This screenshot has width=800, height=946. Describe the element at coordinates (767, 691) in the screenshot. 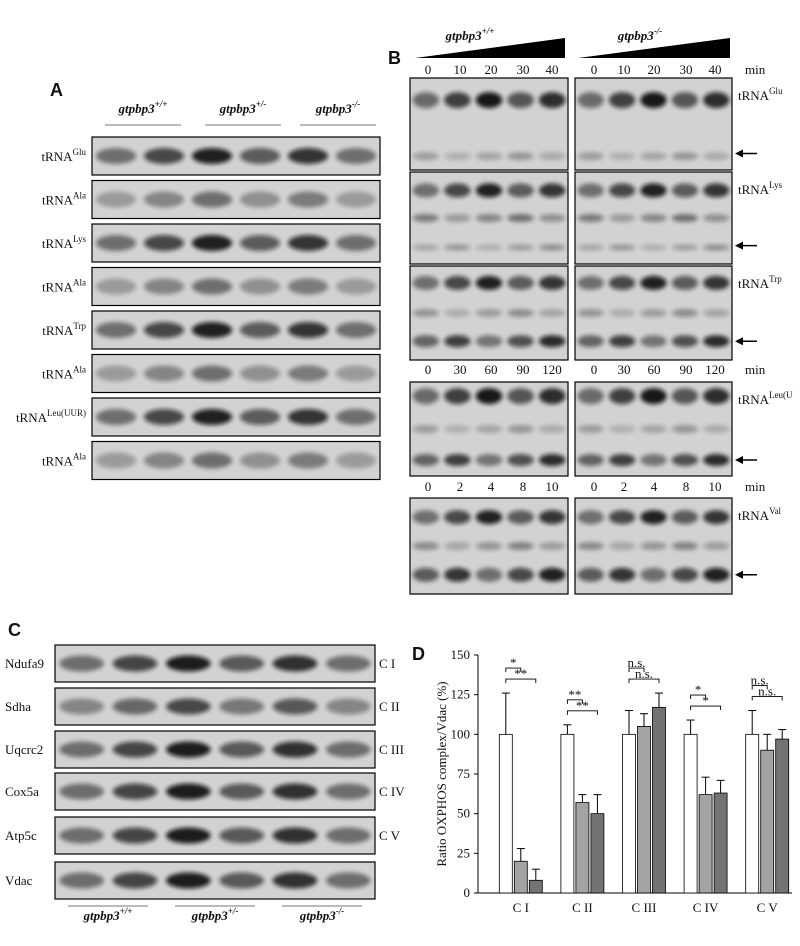

I see `significance-label: n.s.` at that location.